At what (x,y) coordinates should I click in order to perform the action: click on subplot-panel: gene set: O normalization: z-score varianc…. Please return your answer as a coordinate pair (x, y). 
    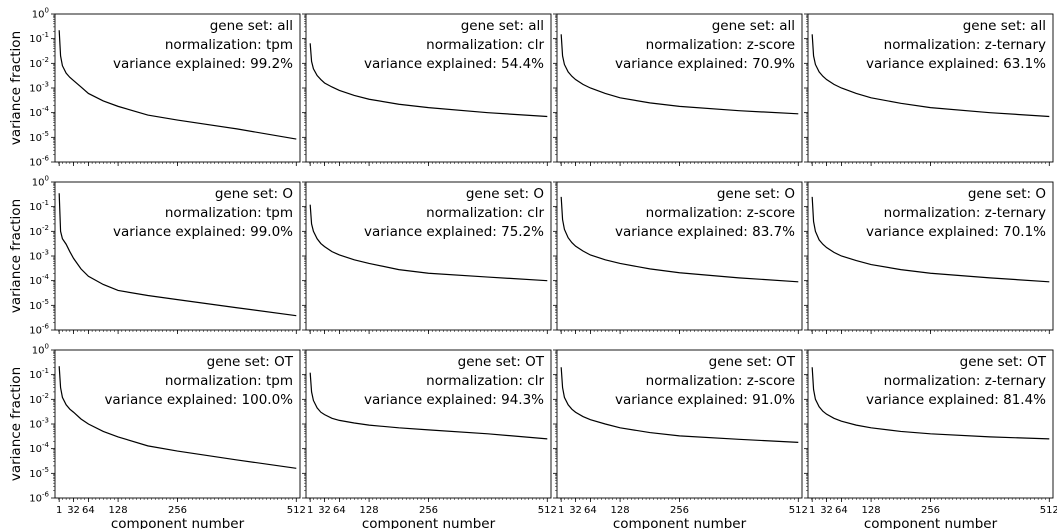
    Looking at the image, I should click on (678, 257).